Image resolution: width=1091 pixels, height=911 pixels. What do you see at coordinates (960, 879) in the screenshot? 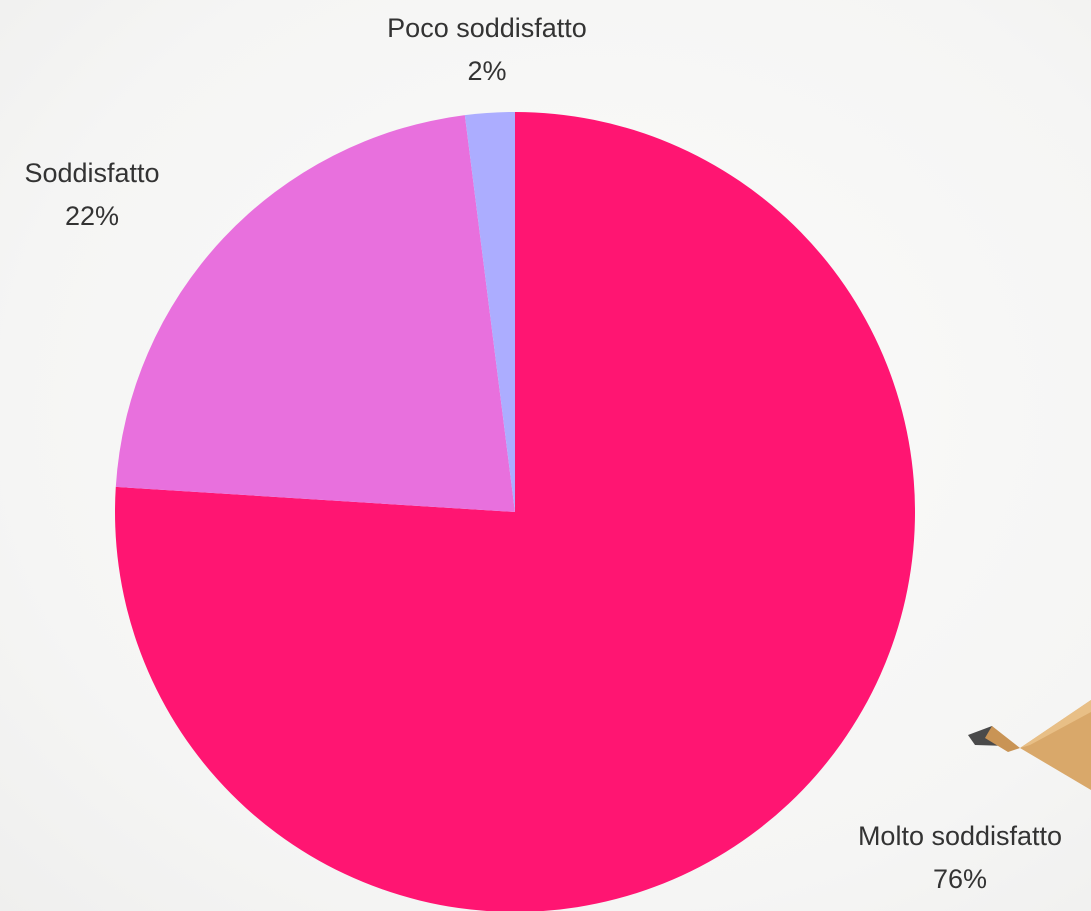
I see `slice-value-label: 76%` at bounding box center [960, 879].